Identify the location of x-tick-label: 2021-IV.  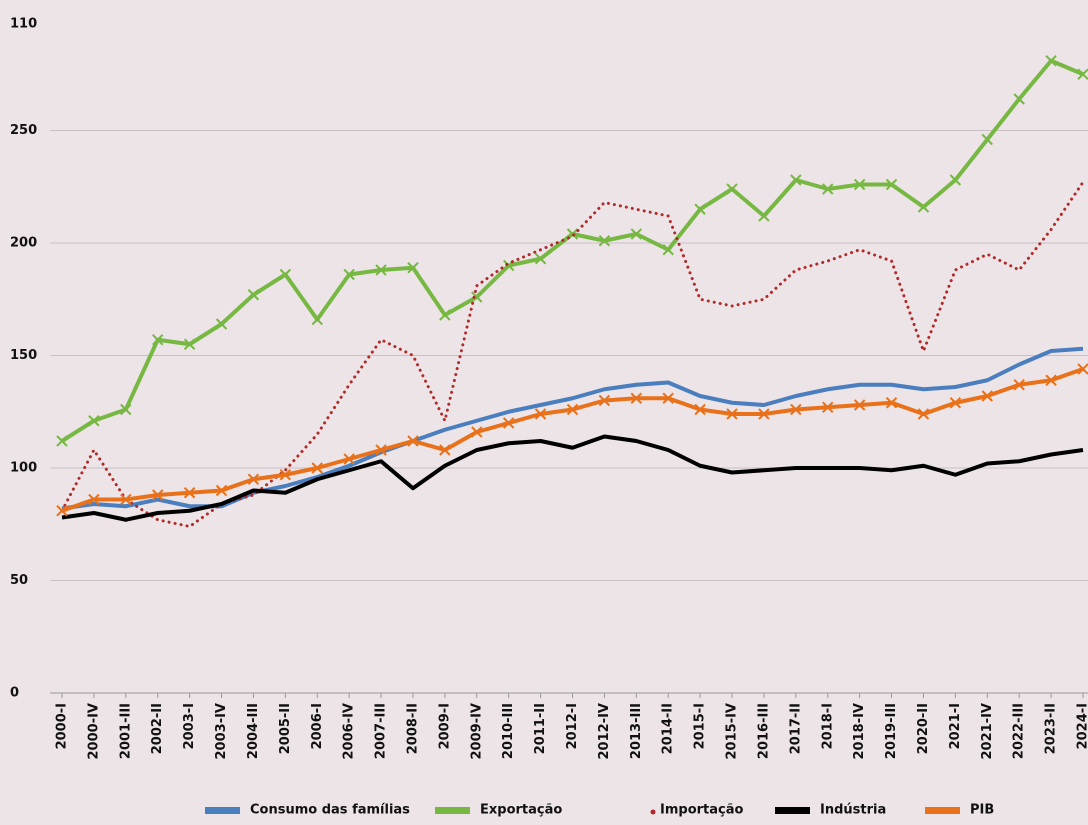
(987, 731).